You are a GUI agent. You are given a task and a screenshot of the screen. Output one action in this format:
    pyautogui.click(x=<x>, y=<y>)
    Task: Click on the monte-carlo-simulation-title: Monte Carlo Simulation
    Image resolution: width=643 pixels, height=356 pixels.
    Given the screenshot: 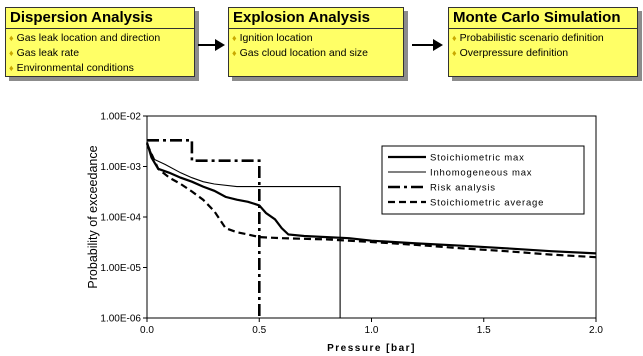 What is the action you would take?
    pyautogui.click(x=543, y=18)
    